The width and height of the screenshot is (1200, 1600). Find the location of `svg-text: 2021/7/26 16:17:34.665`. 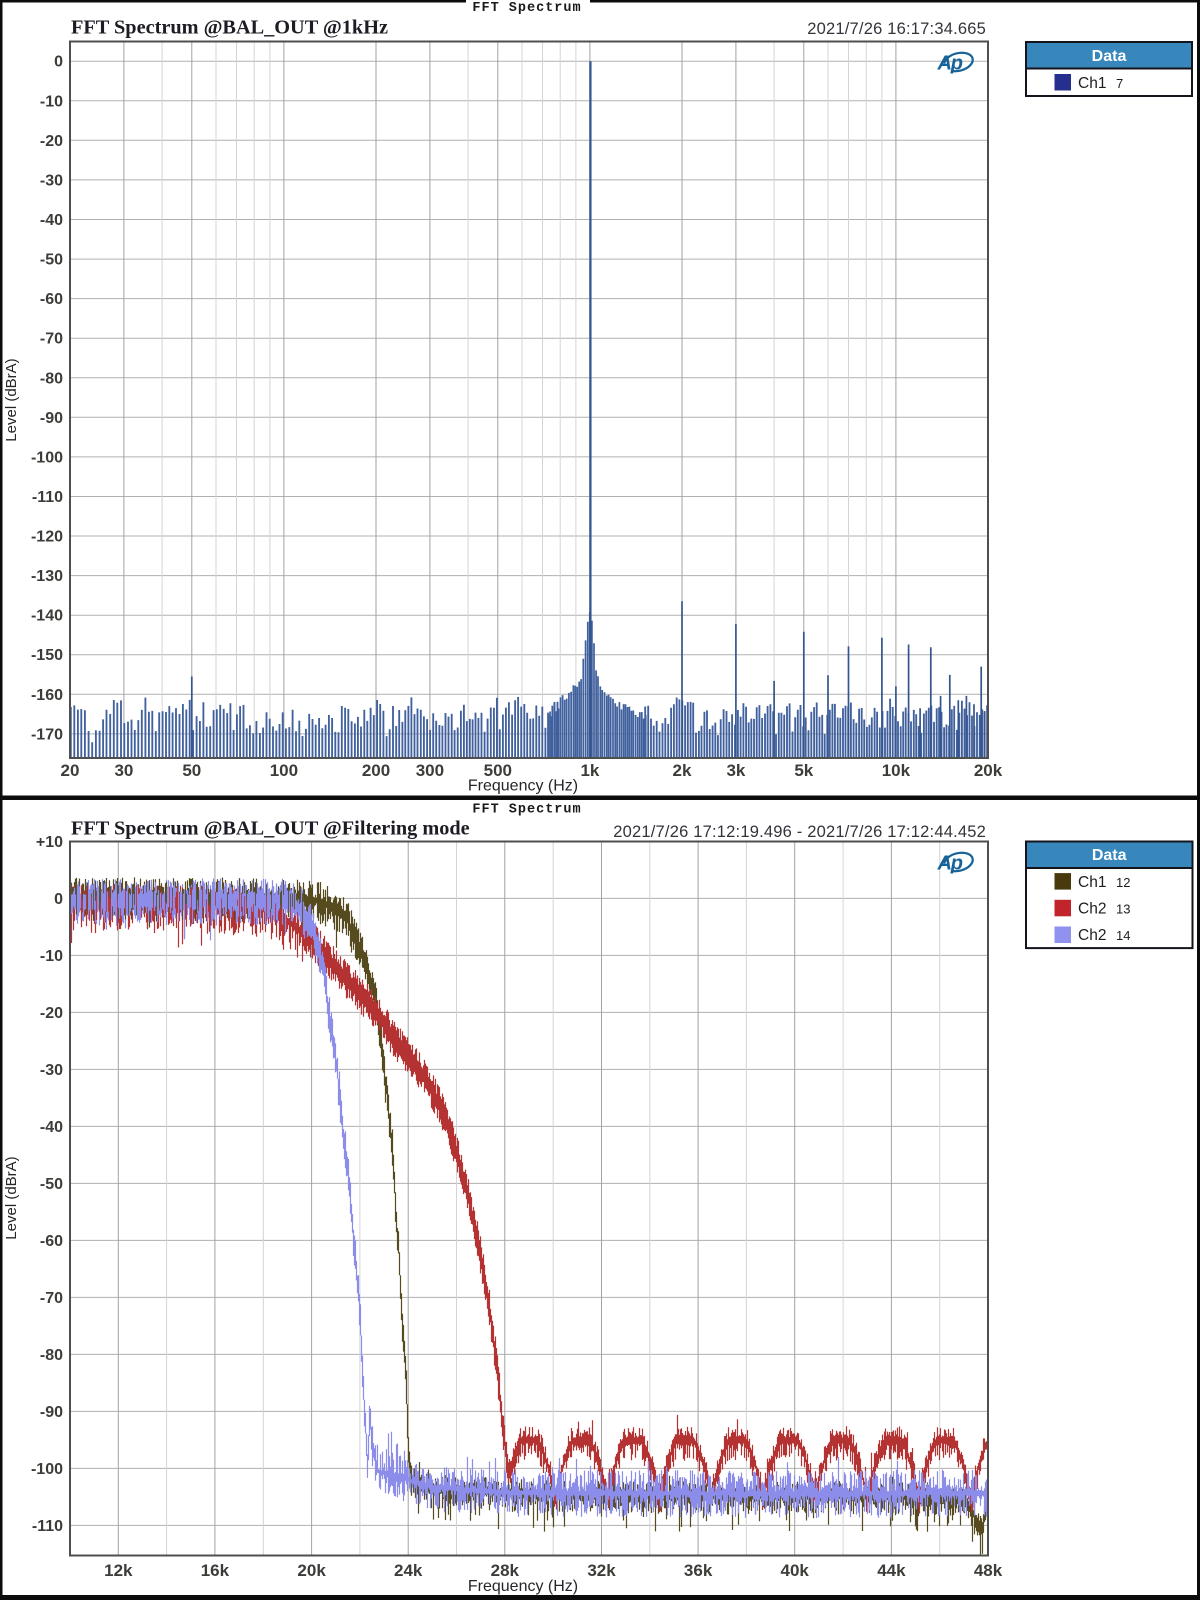

svg-text: 2021/7/26 16:17:34.665 is located at coordinates (896, 29).